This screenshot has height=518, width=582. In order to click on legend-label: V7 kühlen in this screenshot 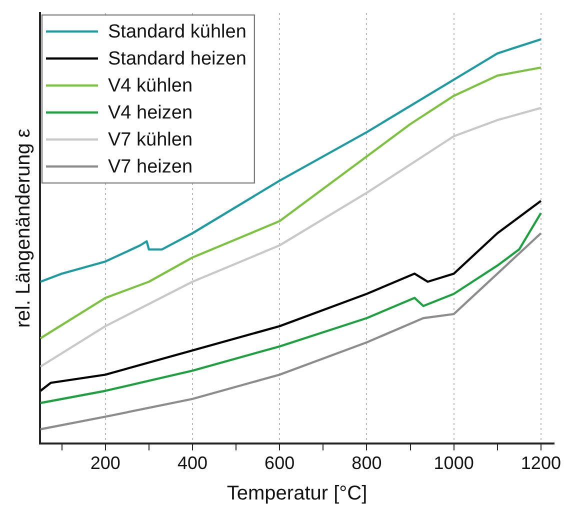, I will do `click(150, 140)`.